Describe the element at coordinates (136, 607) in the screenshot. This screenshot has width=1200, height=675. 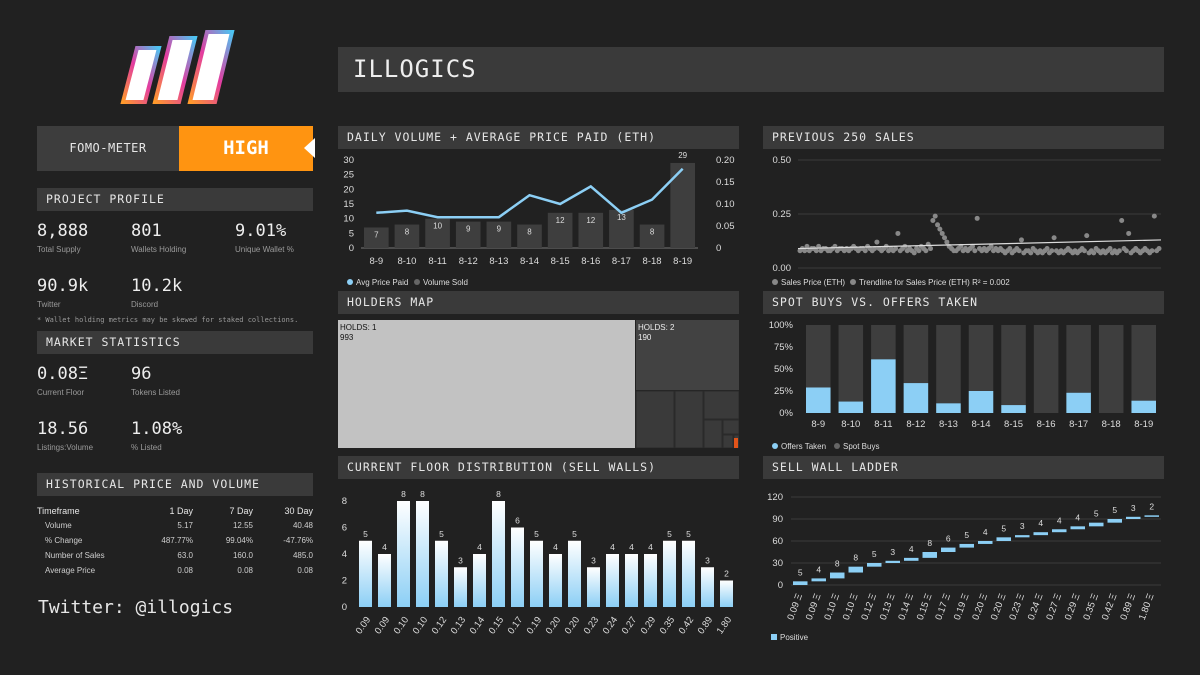
I see `twitter-handle: Twitter: @illogics` at that location.